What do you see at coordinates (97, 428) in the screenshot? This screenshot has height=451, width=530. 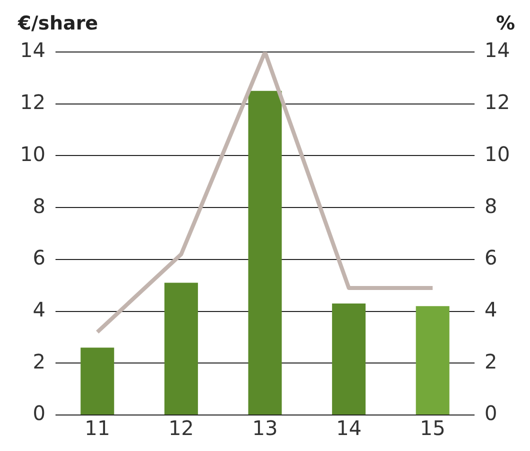 I see `x-tick-label: 11` at bounding box center [97, 428].